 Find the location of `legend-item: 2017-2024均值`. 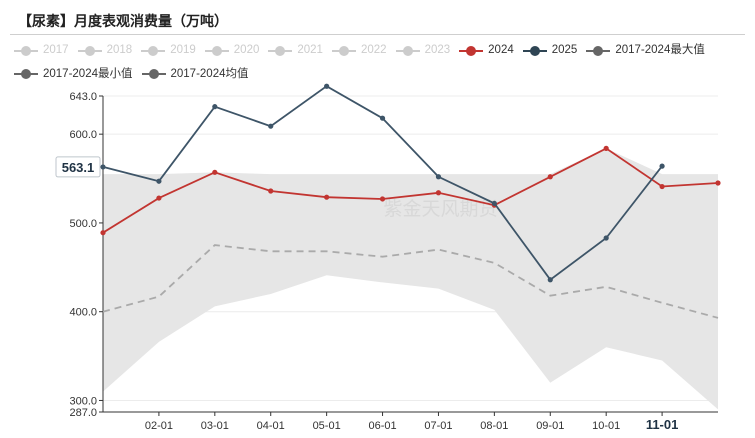

legend-item: 2017-2024均值 is located at coordinates (195, 74).